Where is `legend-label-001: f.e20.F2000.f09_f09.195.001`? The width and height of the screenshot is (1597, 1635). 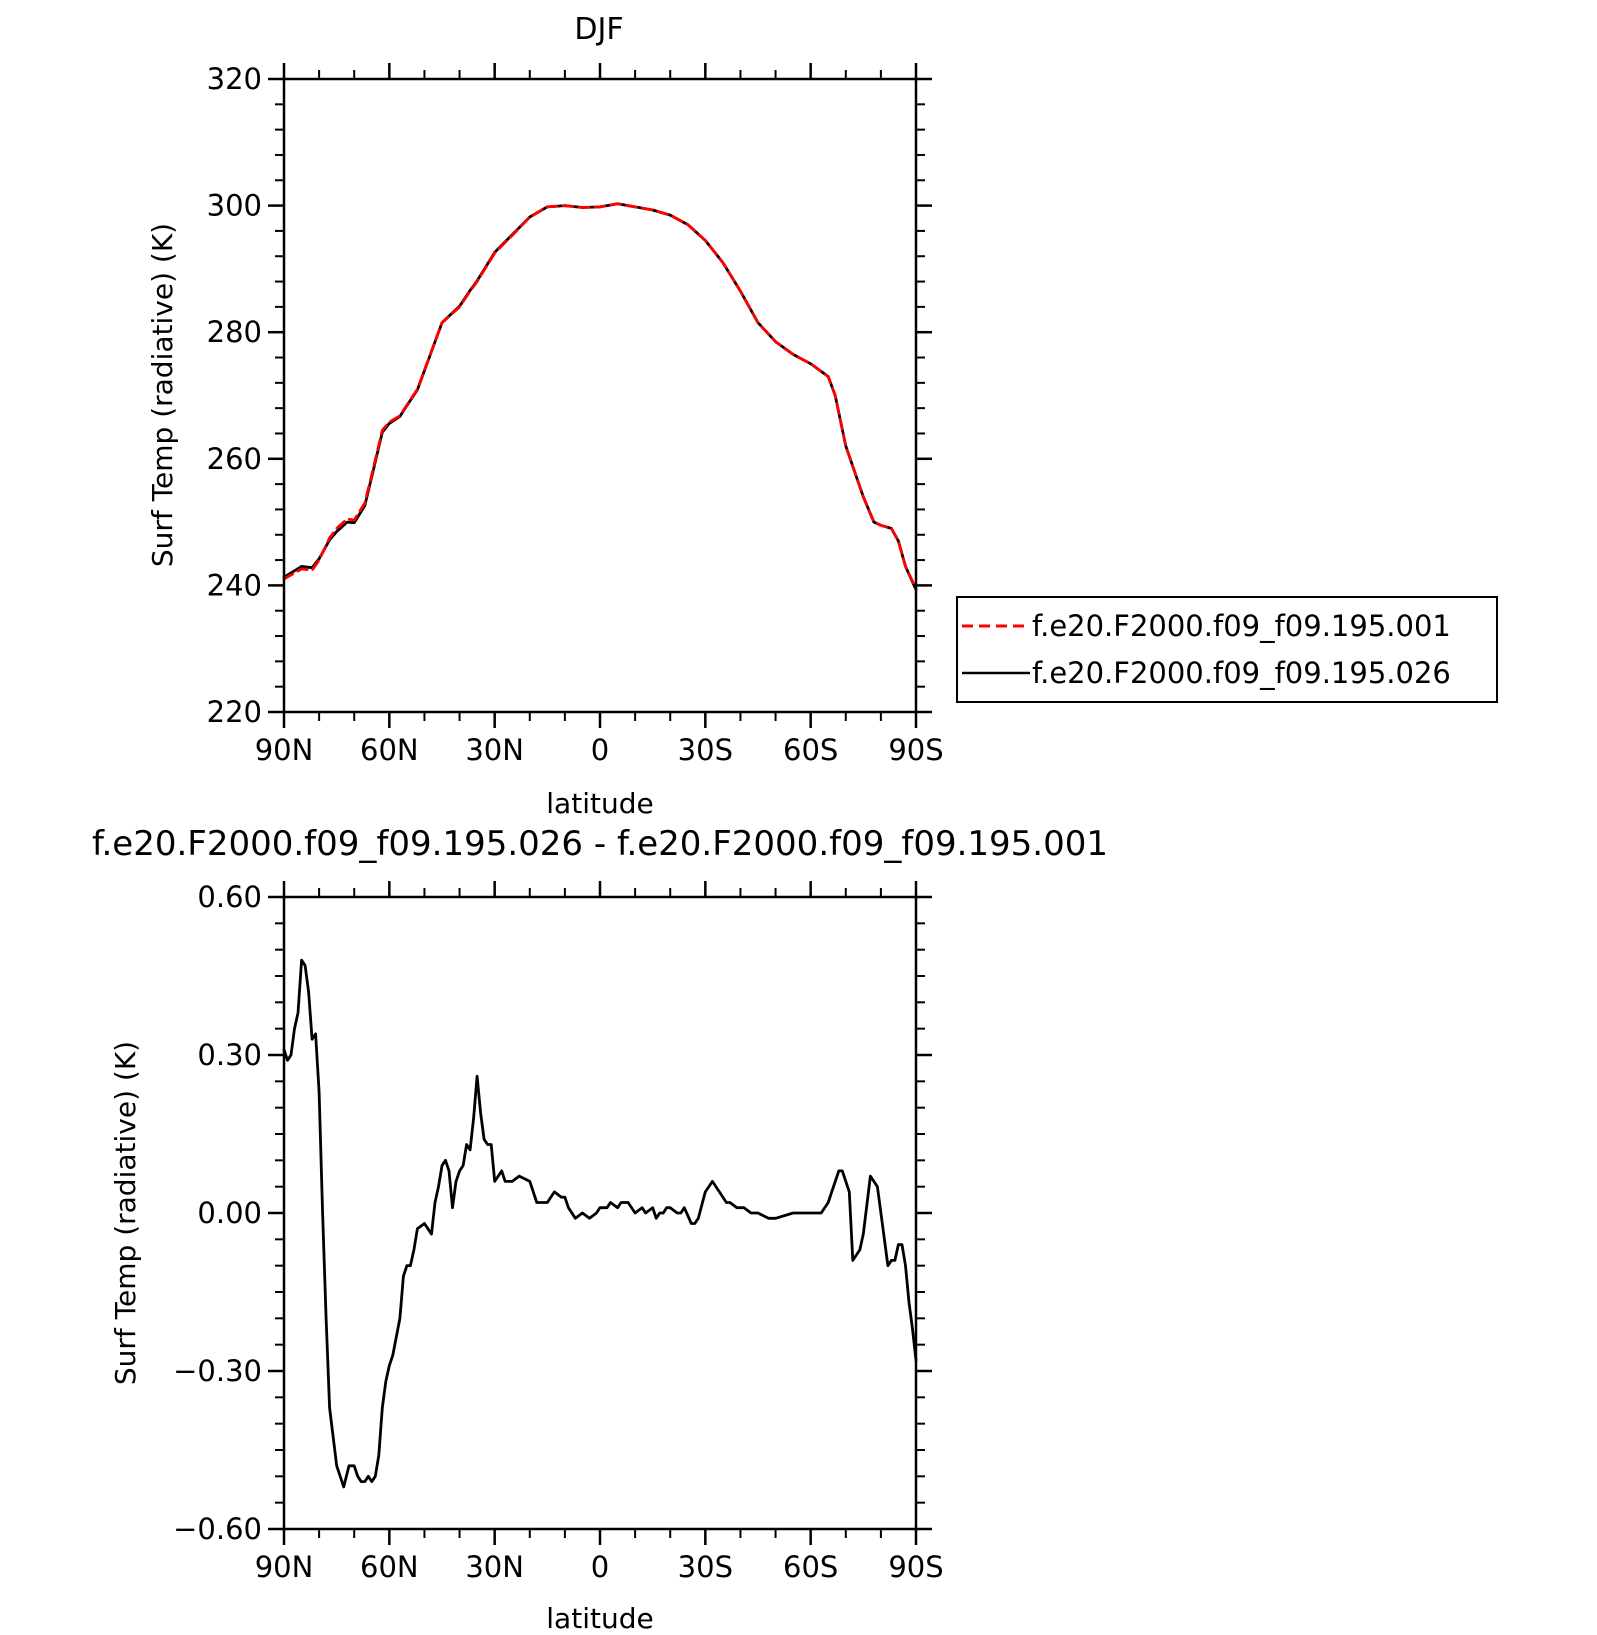
legend-label-001: f.e20.F2000.f09_f09.195.001 is located at coordinates (1241, 626).